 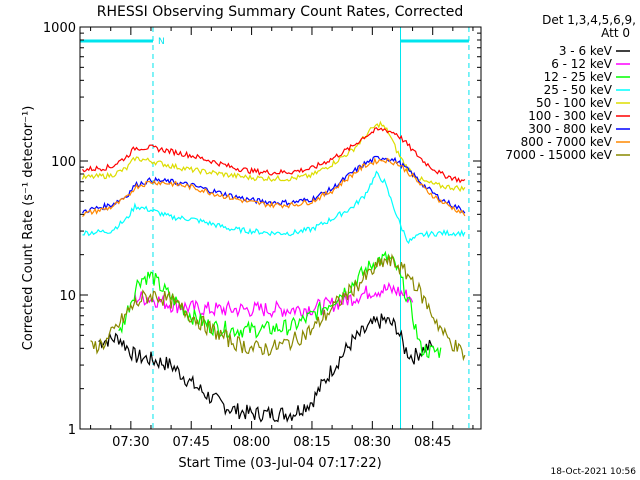 I want to click on x-tick-label: 07:30, so click(x=130, y=442).